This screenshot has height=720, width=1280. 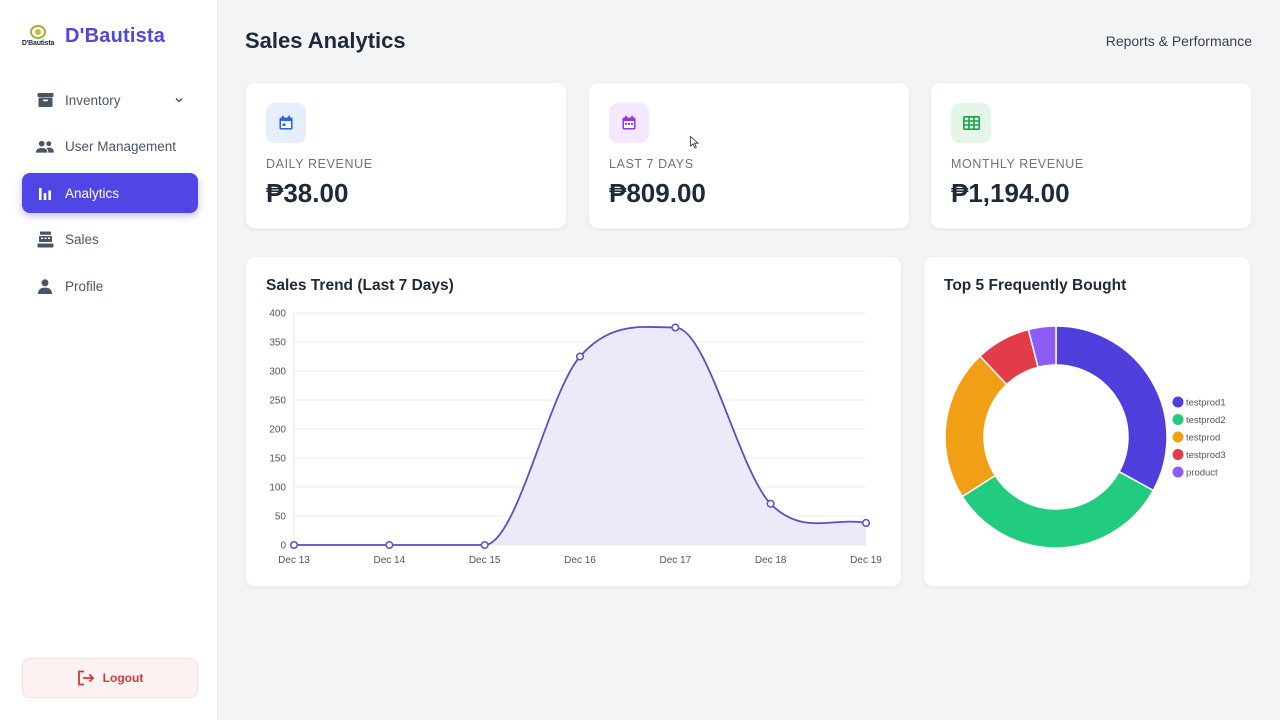 What do you see at coordinates (485, 560) in the screenshot?
I see `x-tick-label: Dec 15` at bounding box center [485, 560].